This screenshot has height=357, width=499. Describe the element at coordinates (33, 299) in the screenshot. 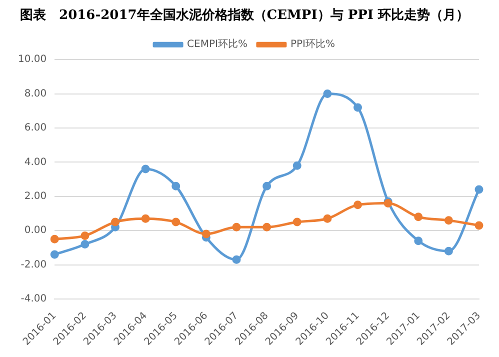

I see `y-tick-label: -4.00` at that location.